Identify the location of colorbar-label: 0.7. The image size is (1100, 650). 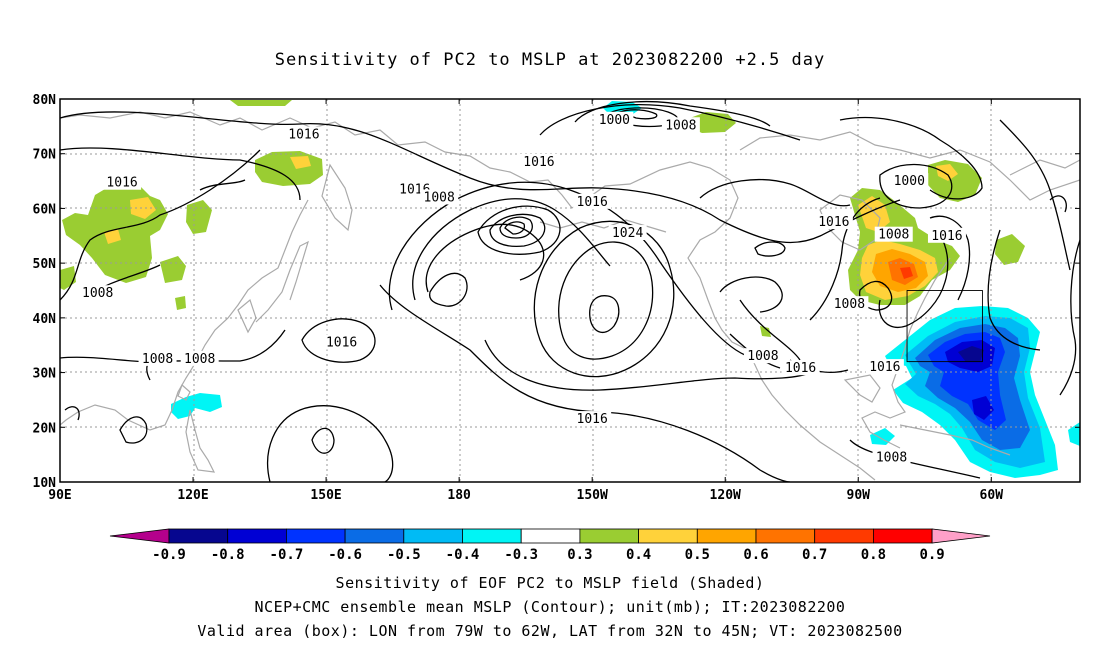
(814, 555).